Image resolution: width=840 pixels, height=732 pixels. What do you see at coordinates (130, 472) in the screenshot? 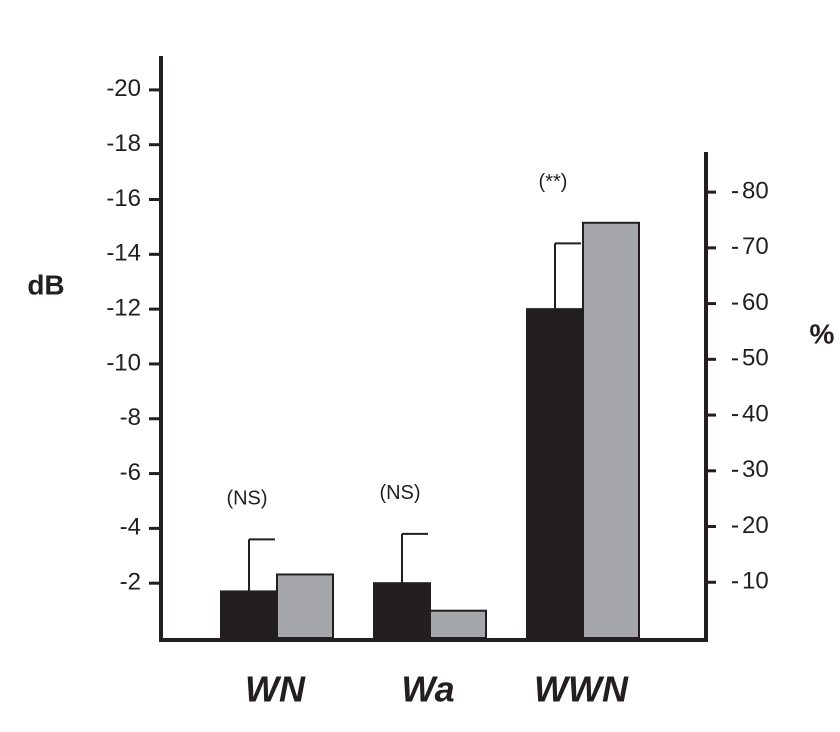
I see `y-tick-label: -6` at bounding box center [130, 472].